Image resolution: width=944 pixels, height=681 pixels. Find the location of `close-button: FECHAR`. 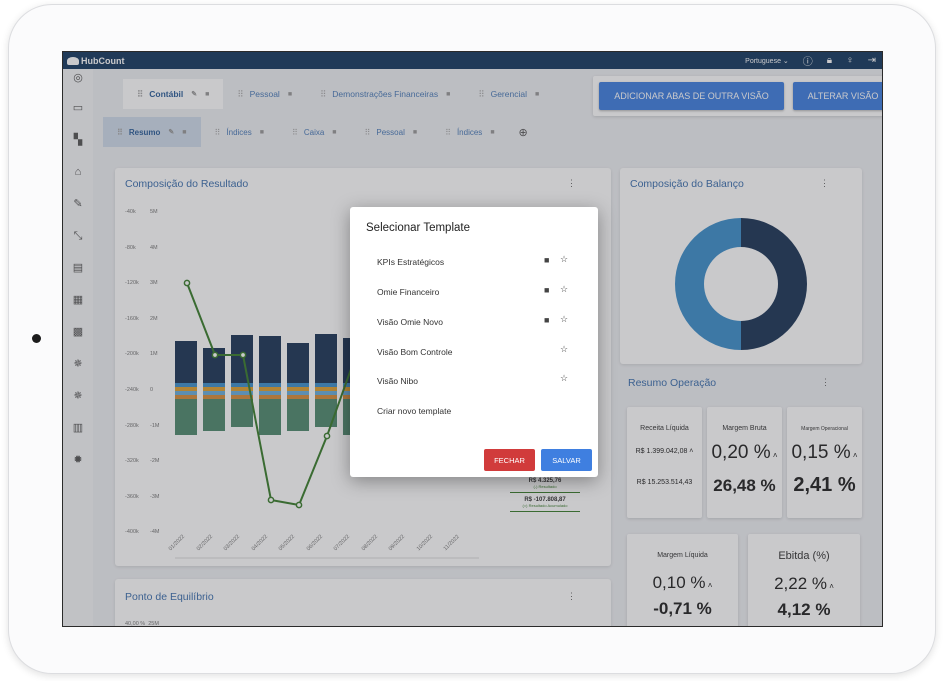

close-button: FECHAR is located at coordinates (509, 460).